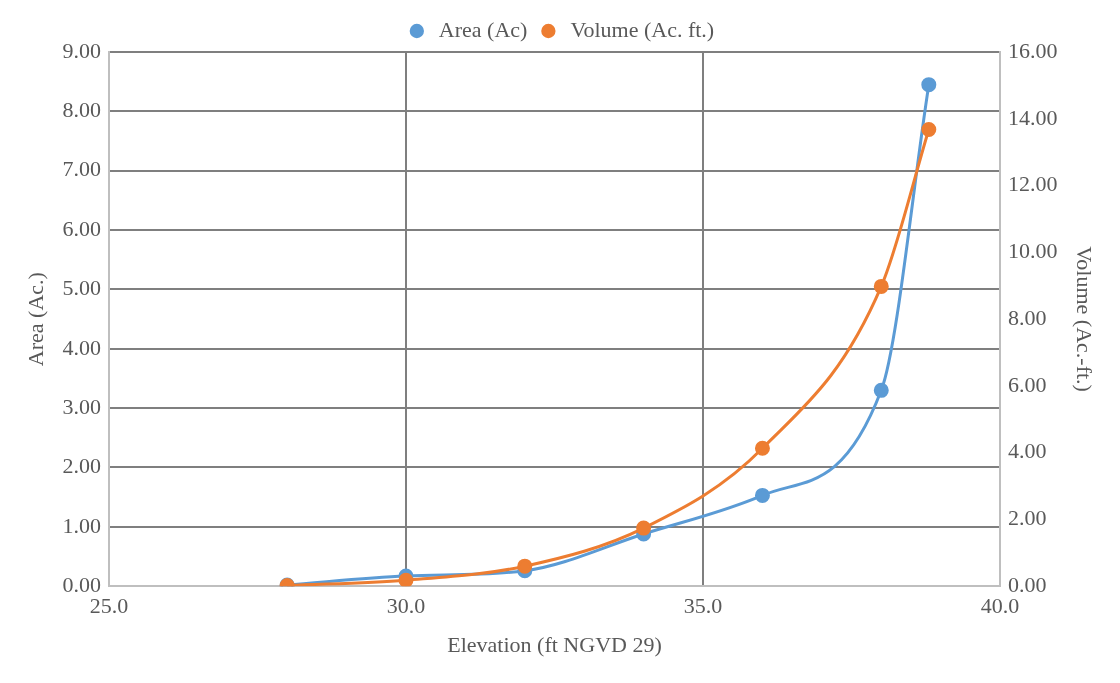 The width and height of the screenshot is (1120, 683). I want to click on y-tick-label: 8.00, so click(81, 110).